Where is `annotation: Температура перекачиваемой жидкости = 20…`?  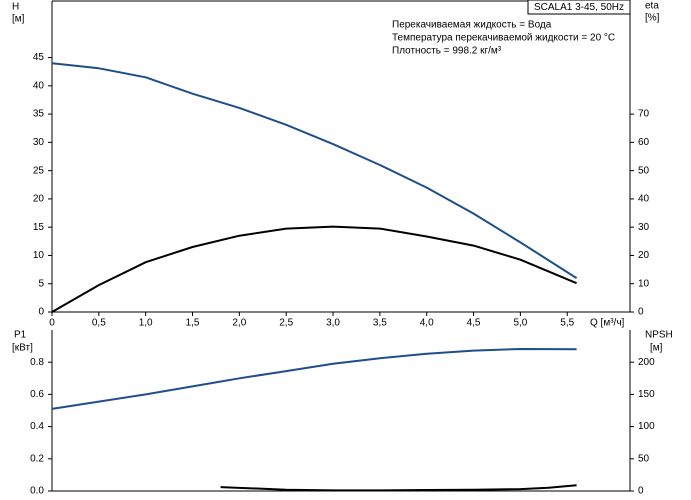 annotation: Температура перекачиваемой жидкости = 20… is located at coordinates (503, 38).